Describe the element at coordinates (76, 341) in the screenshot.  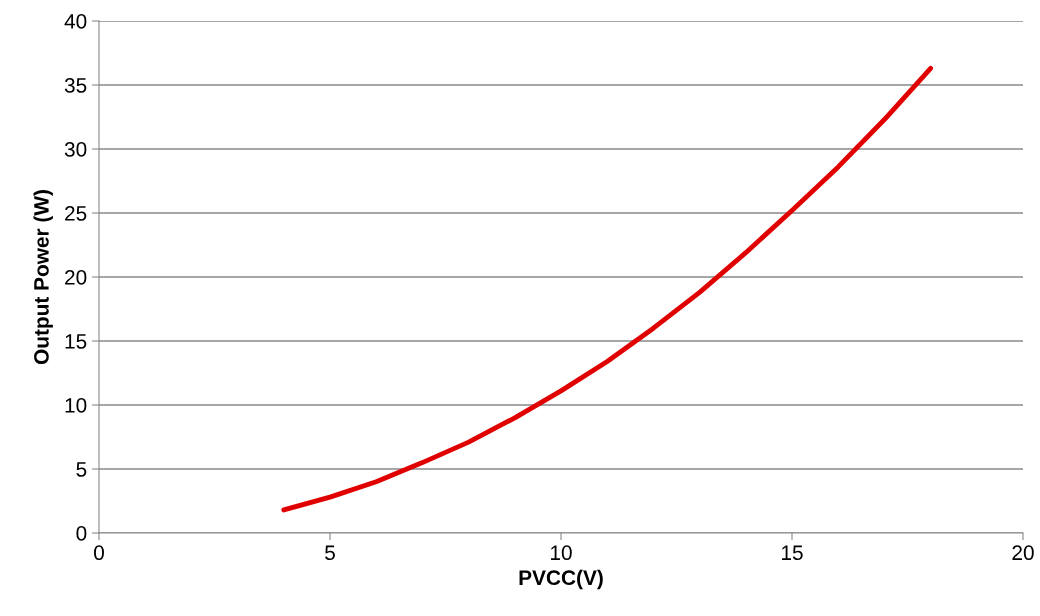
I see `y-tick-label: 15` at that location.